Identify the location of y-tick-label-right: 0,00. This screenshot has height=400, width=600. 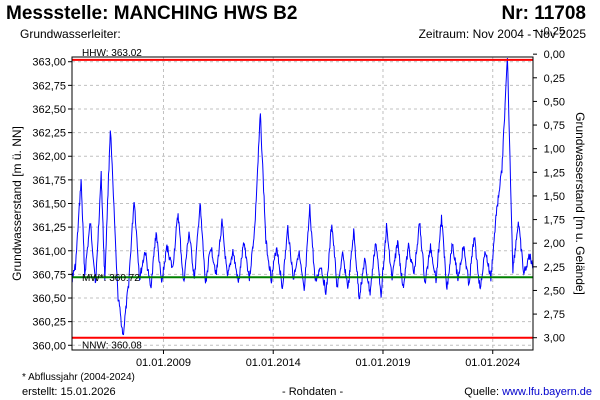
(554, 55).